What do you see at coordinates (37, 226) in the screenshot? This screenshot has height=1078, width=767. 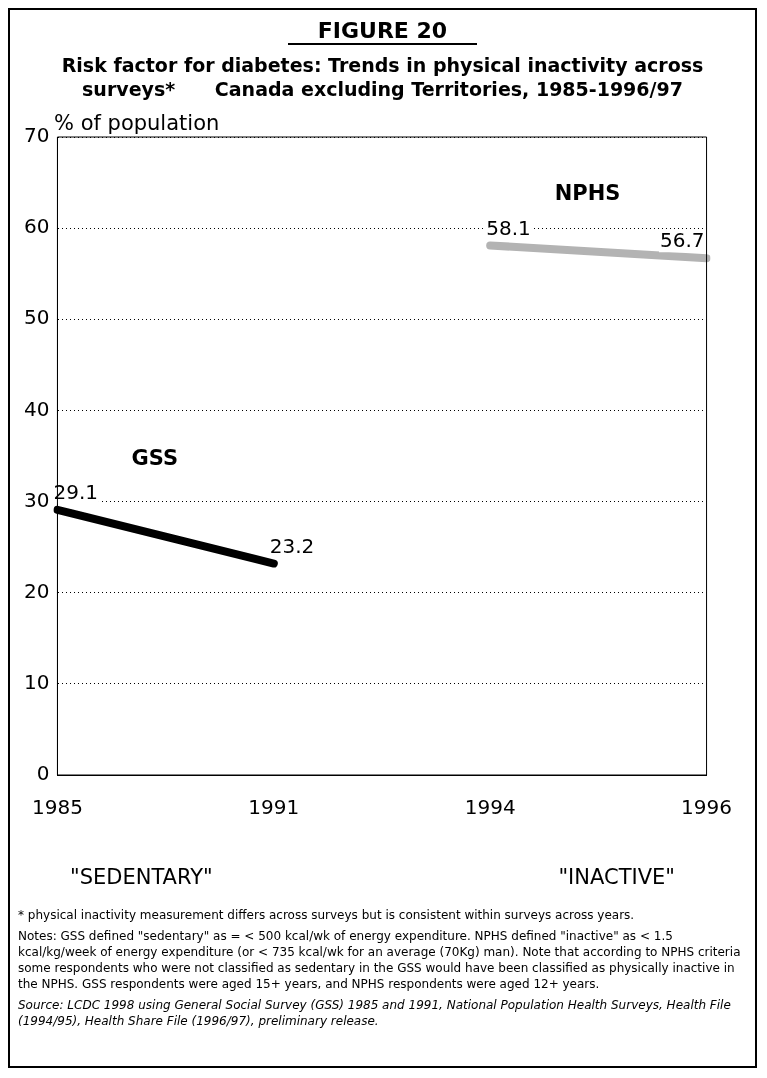 I see `y-tick-label: 60` at bounding box center [37, 226].